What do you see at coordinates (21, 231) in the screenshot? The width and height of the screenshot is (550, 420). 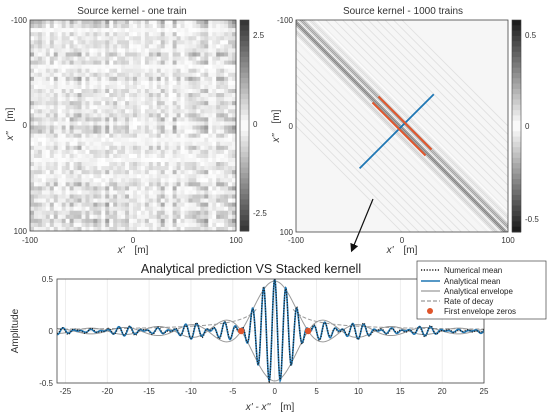 I see `panel1-ytick-bottom: 100` at bounding box center [21, 231].